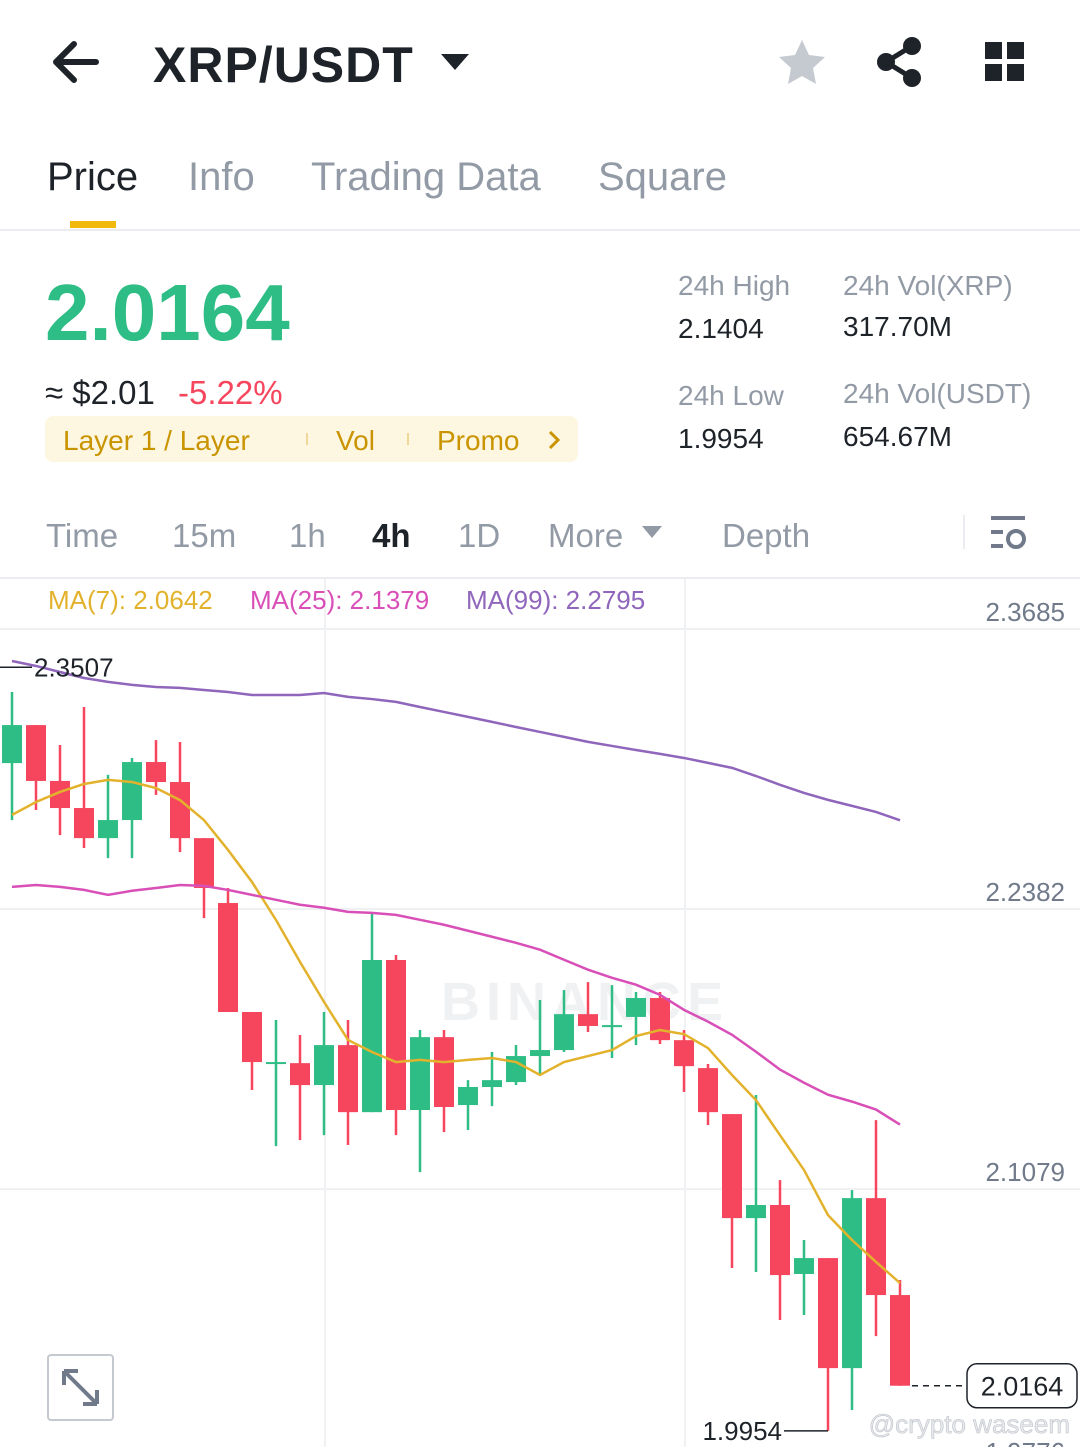  I want to click on fiat-price: ≈ $2.01, so click(100, 392).